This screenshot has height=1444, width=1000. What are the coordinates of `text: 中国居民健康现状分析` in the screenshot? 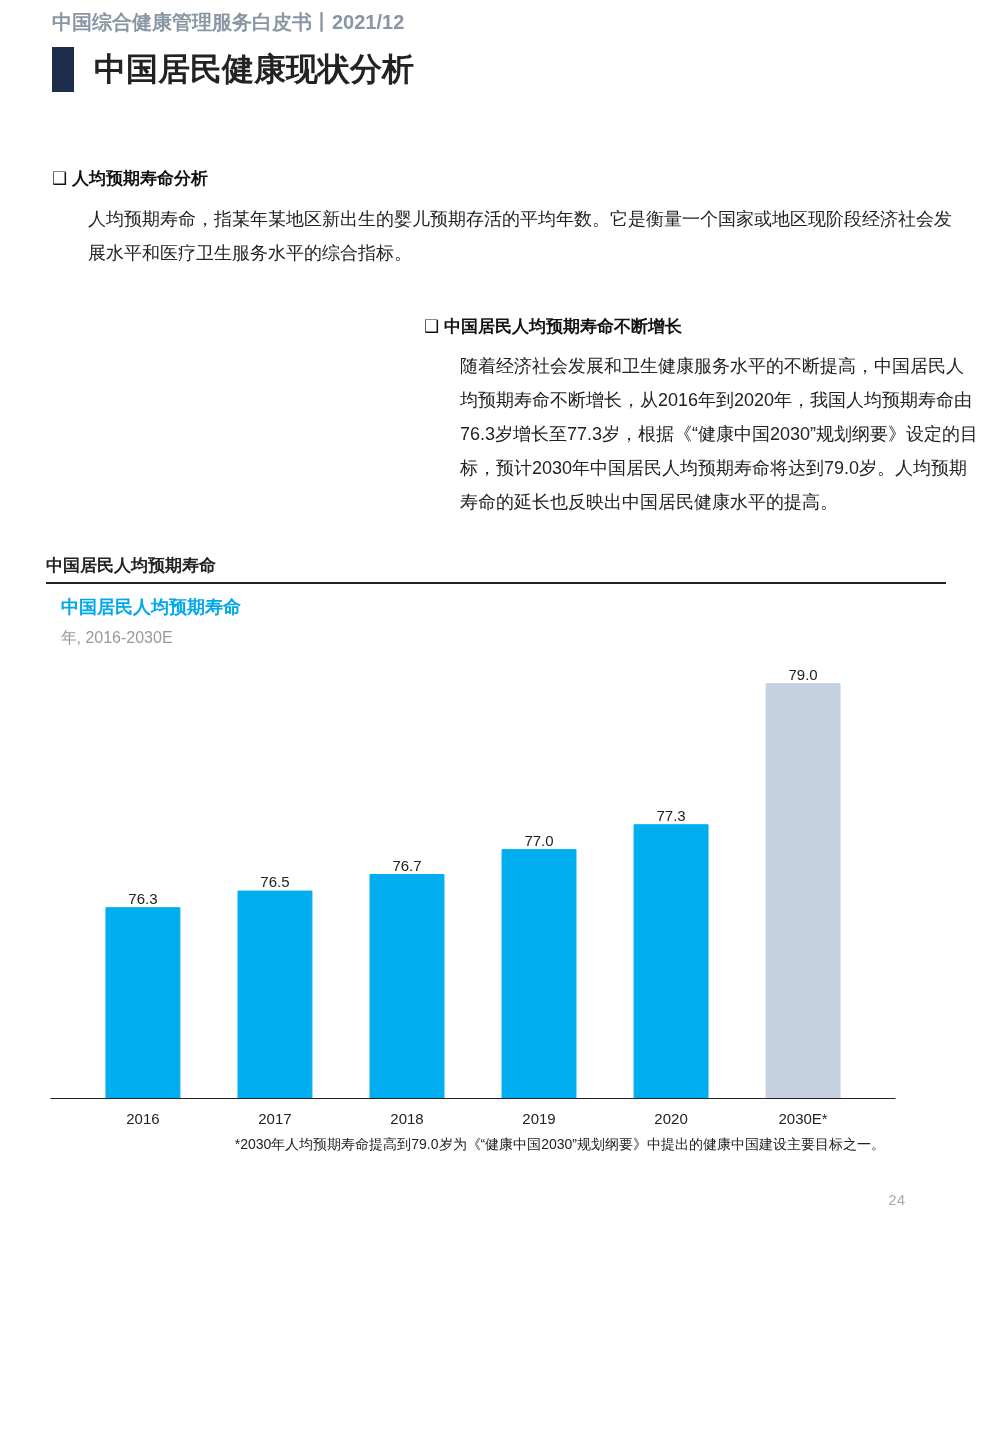 It's located at (254, 69).